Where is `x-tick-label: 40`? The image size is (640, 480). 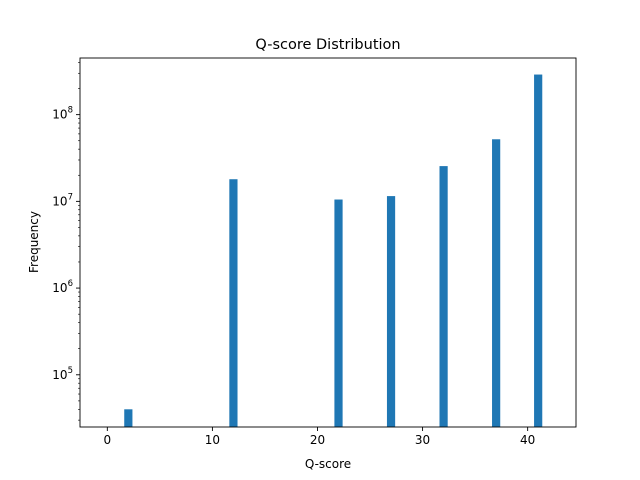
x-tick-label: 40 is located at coordinates (527, 440).